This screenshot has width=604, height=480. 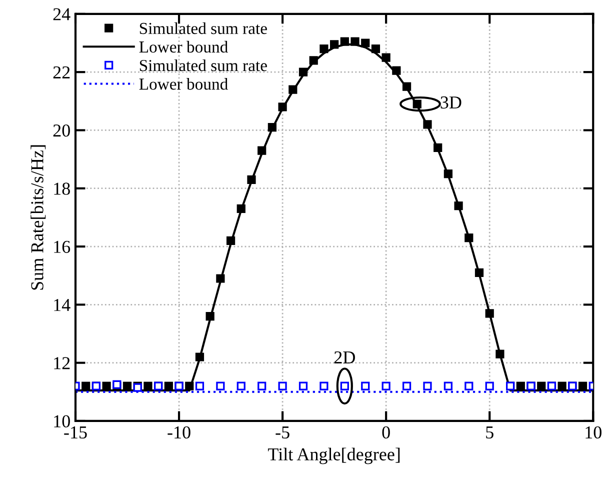 I want to click on x-tick-label: 10, so click(x=594, y=432).